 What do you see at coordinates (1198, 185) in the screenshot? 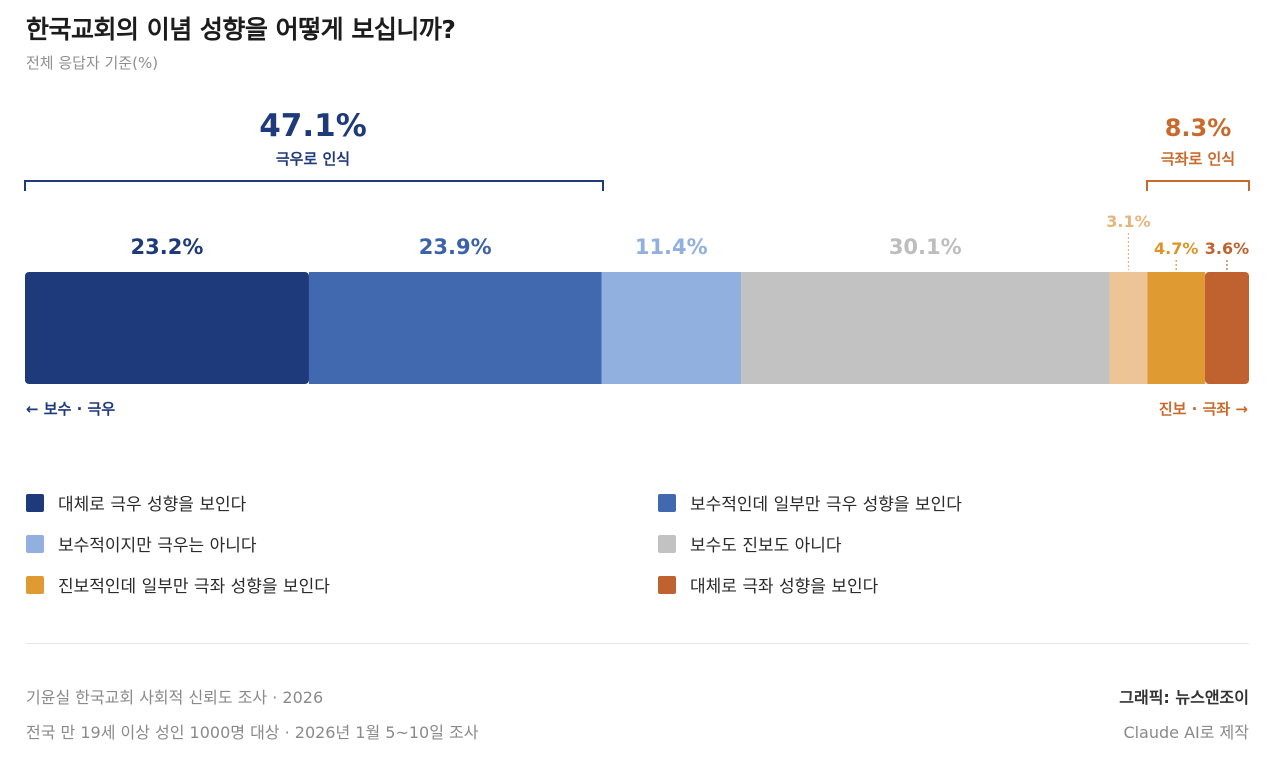
I see `left-wing-bracket` at bounding box center [1198, 185].